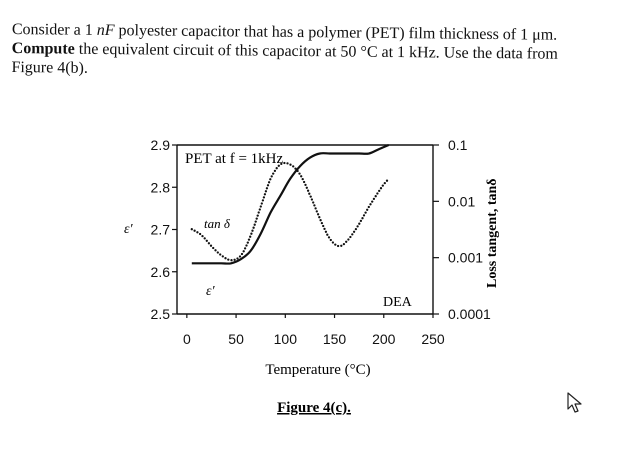  I want to click on x-tick-label: 150, so click(335, 339).